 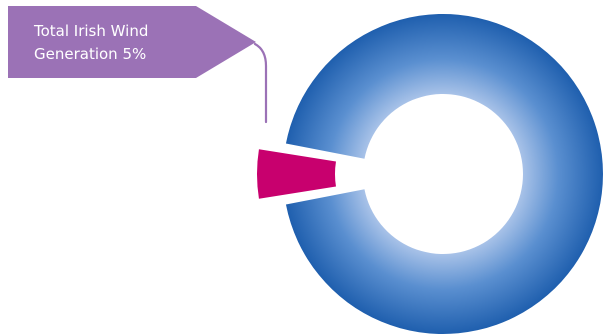 I want to click on callout-label-line-1: Total Irish Wind, so click(x=90, y=31).